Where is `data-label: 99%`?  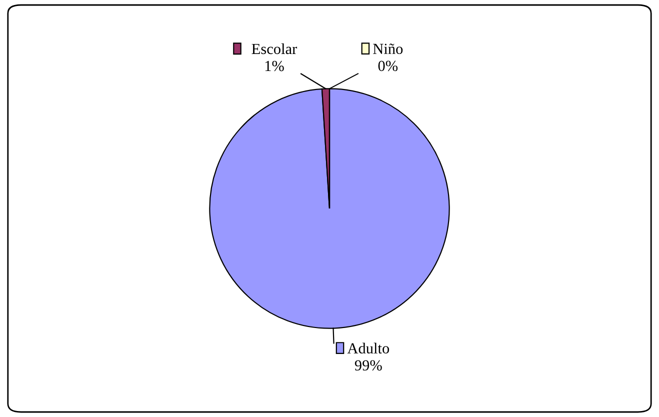
data-label: 99% is located at coordinates (368, 365).